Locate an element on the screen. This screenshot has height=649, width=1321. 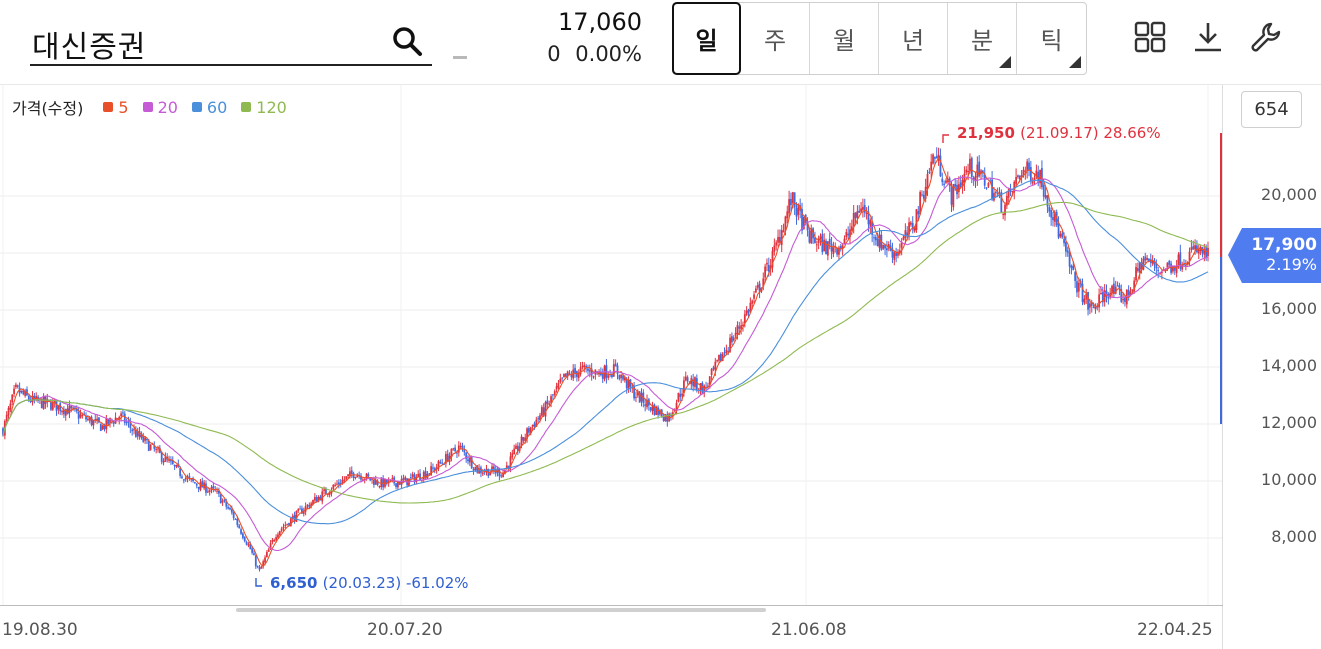
legend-item-ma60: 60 is located at coordinates (209, 107).